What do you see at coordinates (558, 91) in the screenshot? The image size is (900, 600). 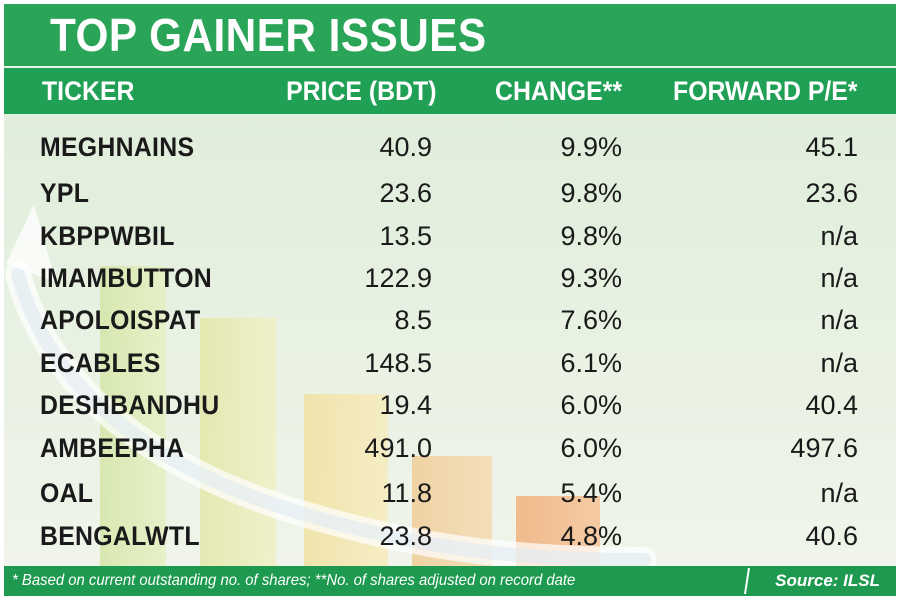 I see `column-header-change: CHANGE**` at bounding box center [558, 91].